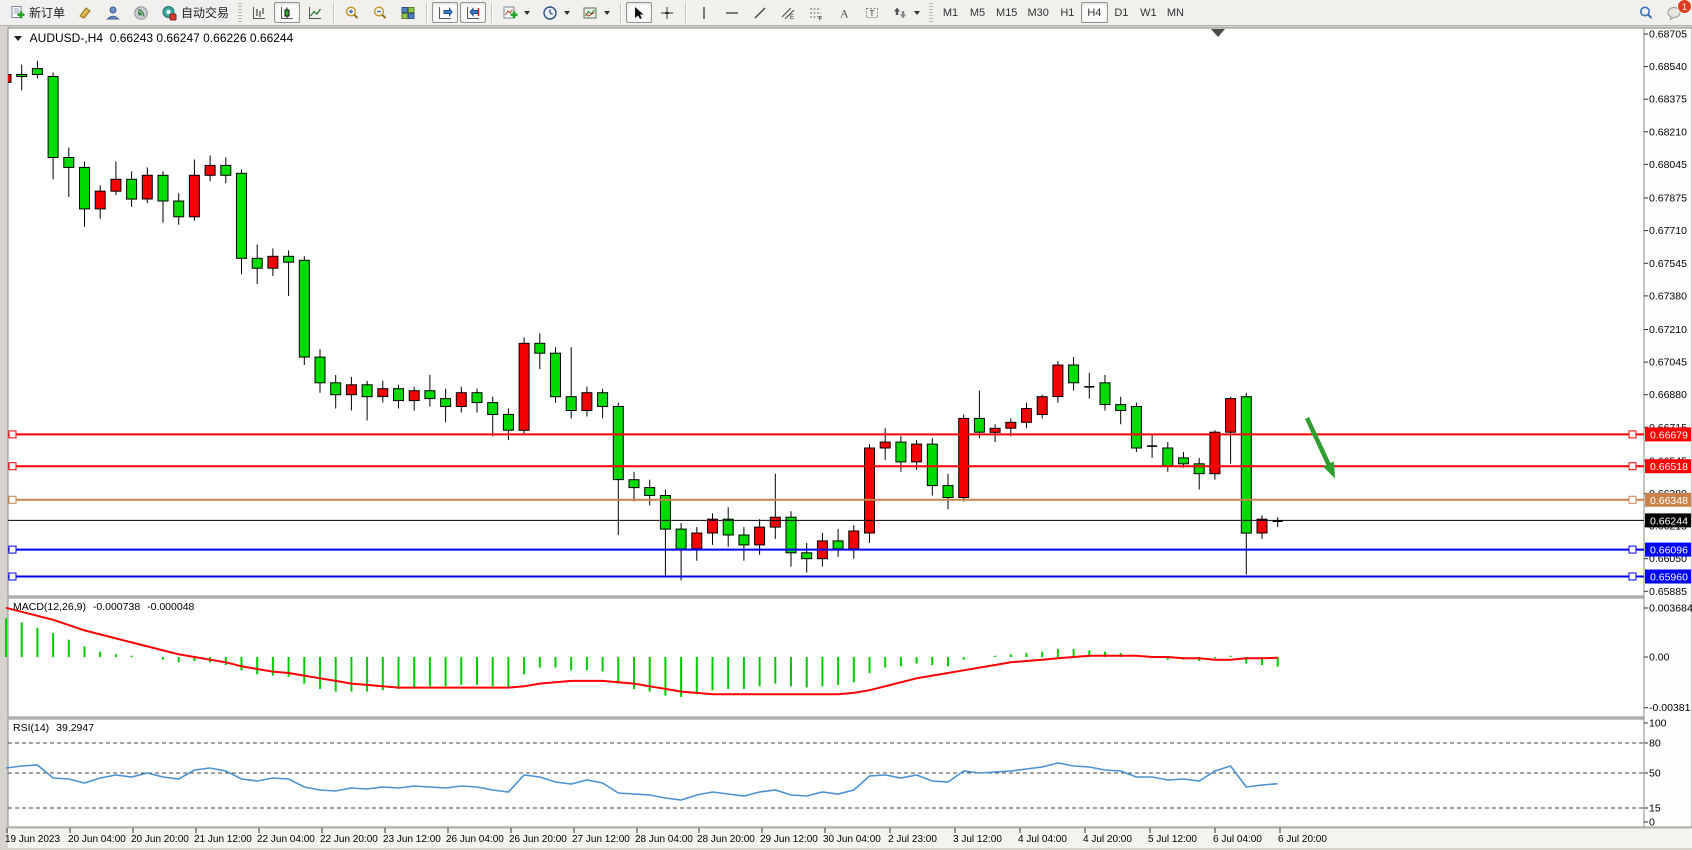 This screenshot has height=850, width=1692. Describe the element at coordinates (1676, 11) in the screenshot. I see `notifications-button: 1` at that location.